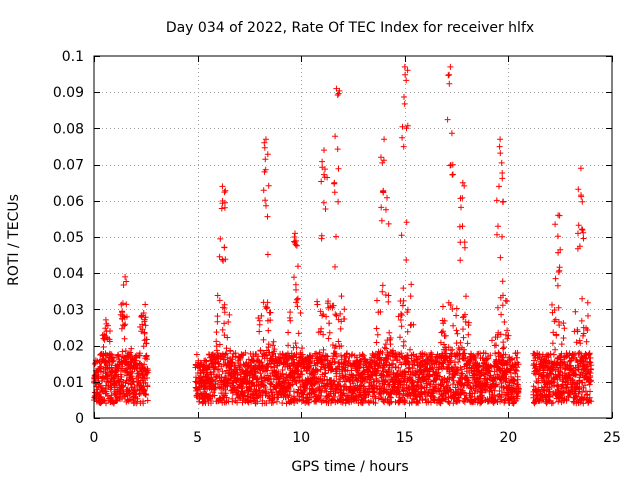 This screenshot has height=480, width=640. What do you see at coordinates (73, 57) in the screenshot?
I see `y-tick-label: 0.1` at bounding box center [73, 57].